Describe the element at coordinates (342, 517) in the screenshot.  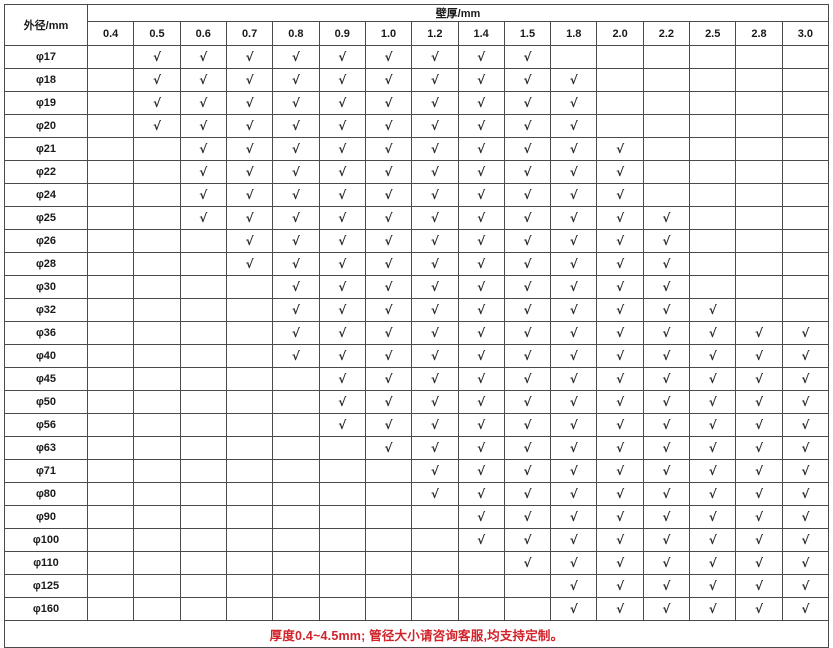
I see `cell-φ90-0.9` at that location.